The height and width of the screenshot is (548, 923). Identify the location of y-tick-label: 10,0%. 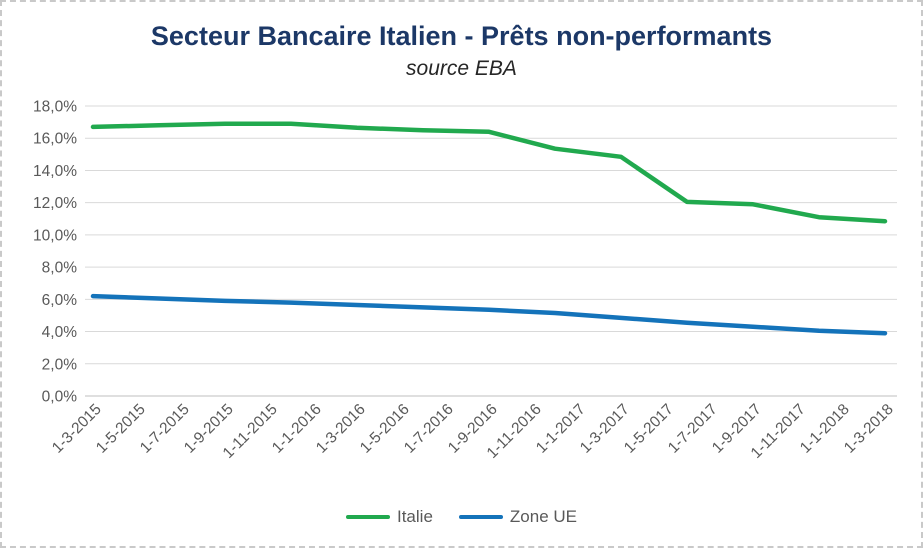
(55, 235).